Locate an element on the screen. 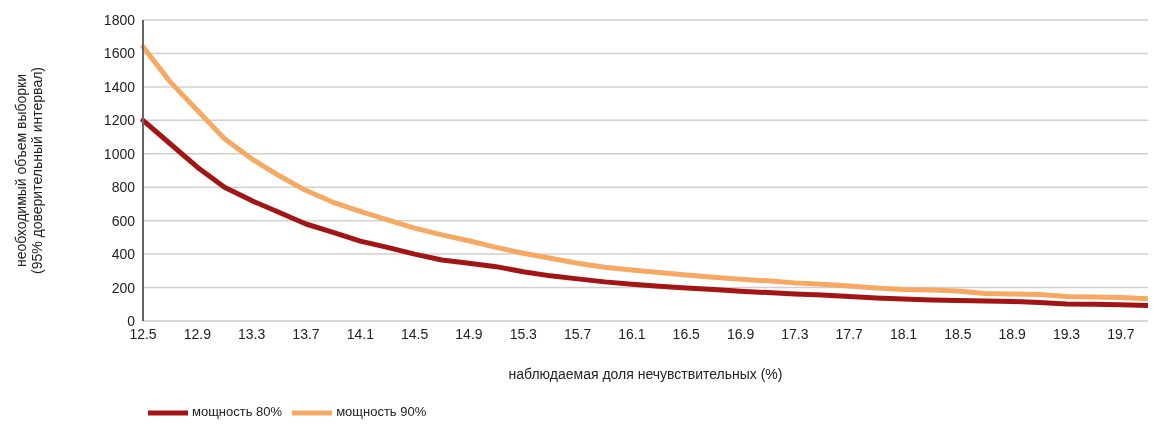  x-tick-label: 18.1 is located at coordinates (903, 333).